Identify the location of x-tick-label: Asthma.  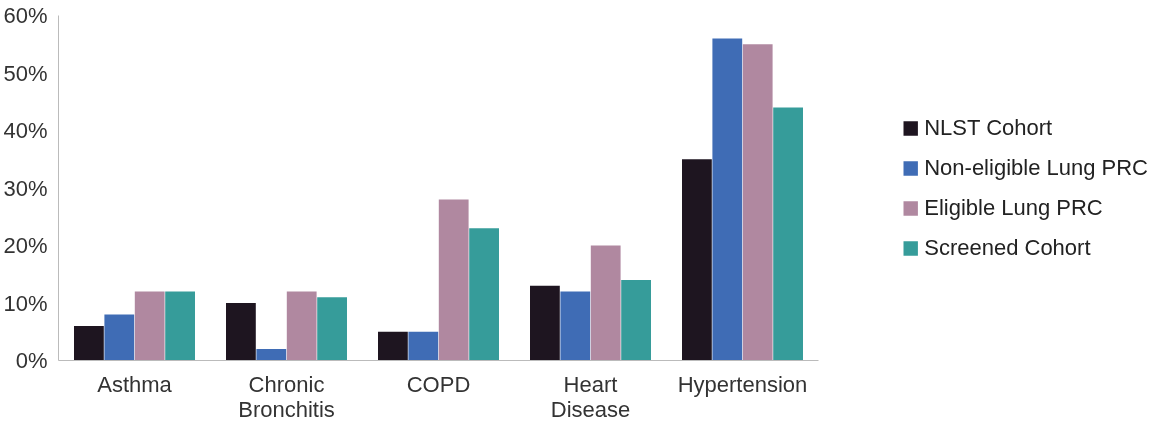
(135, 384).